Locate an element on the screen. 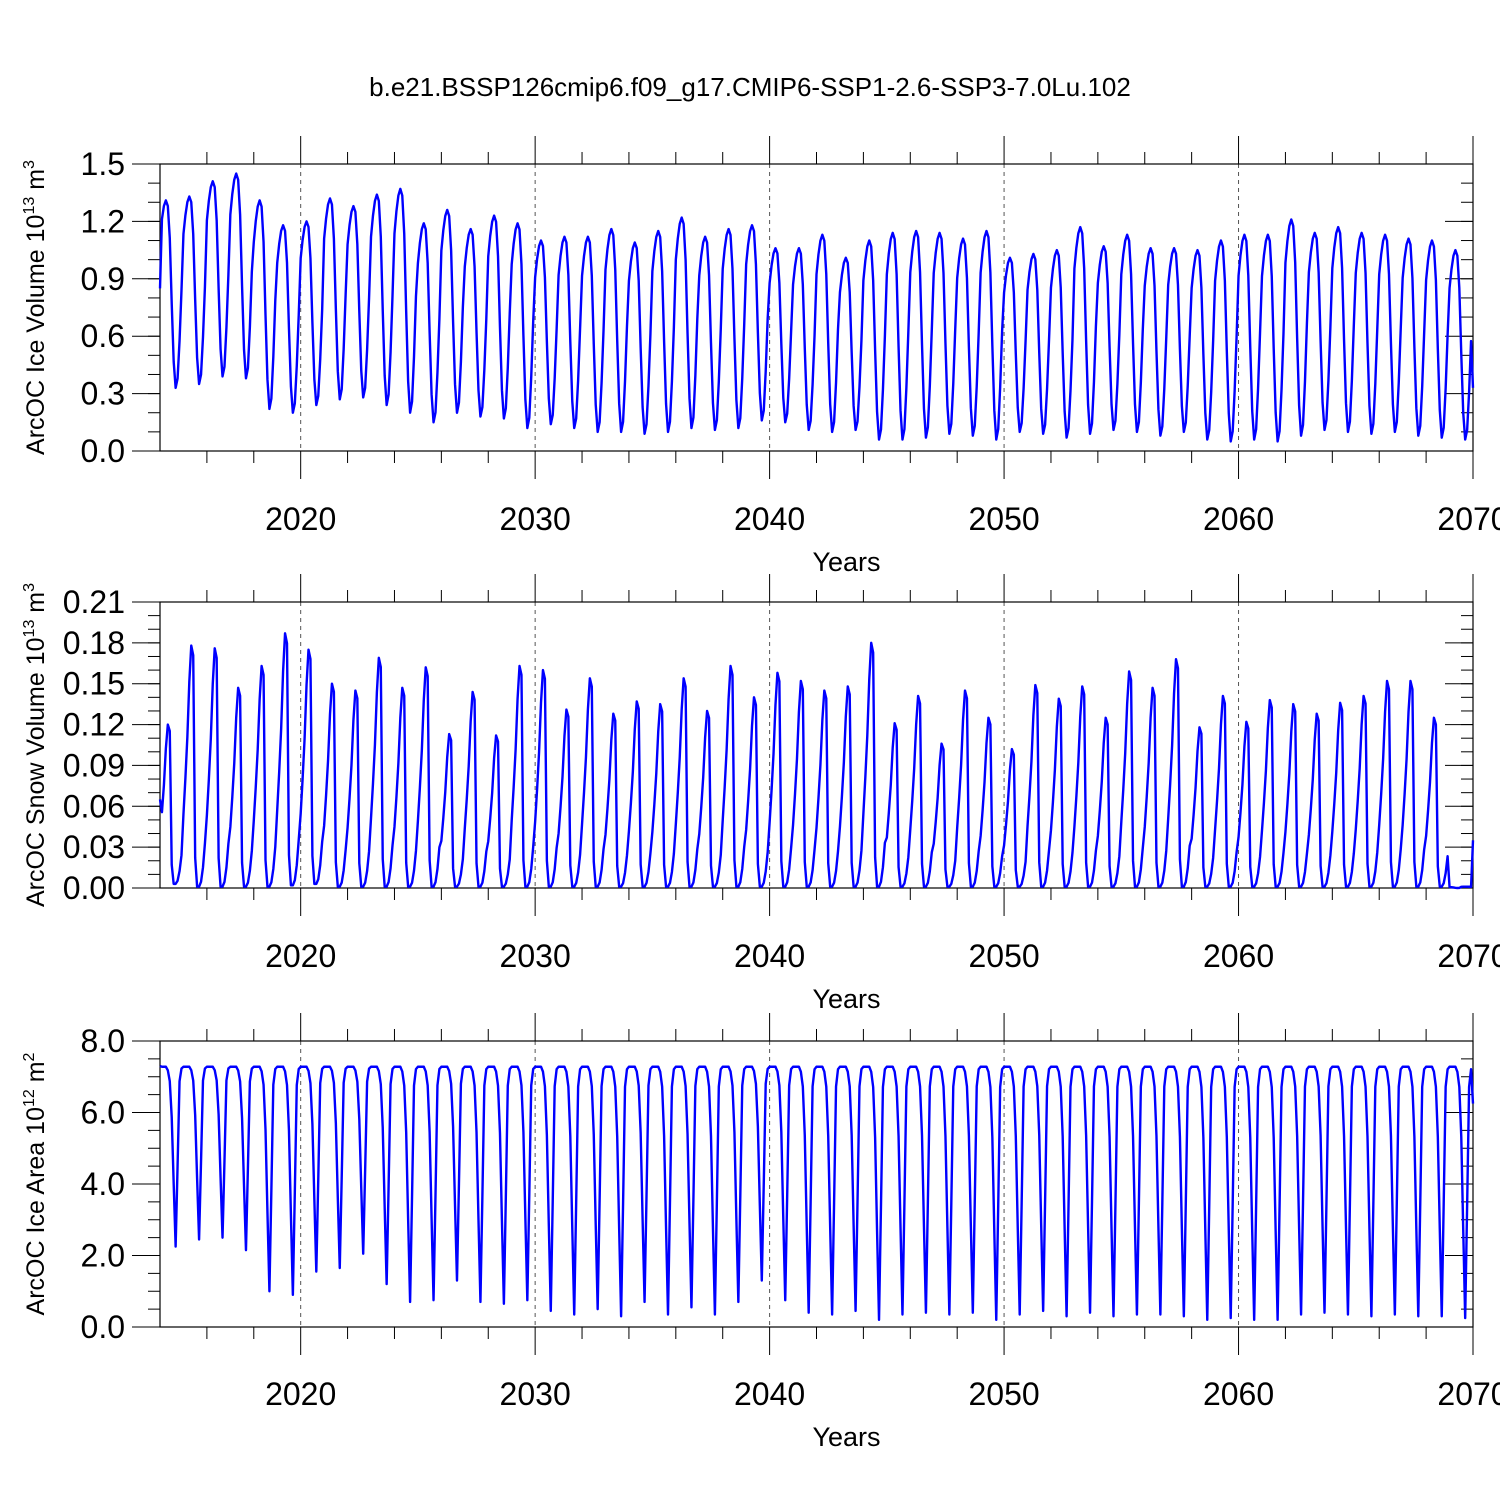  y-tick-label: 2.0 is located at coordinates (103, 1256).